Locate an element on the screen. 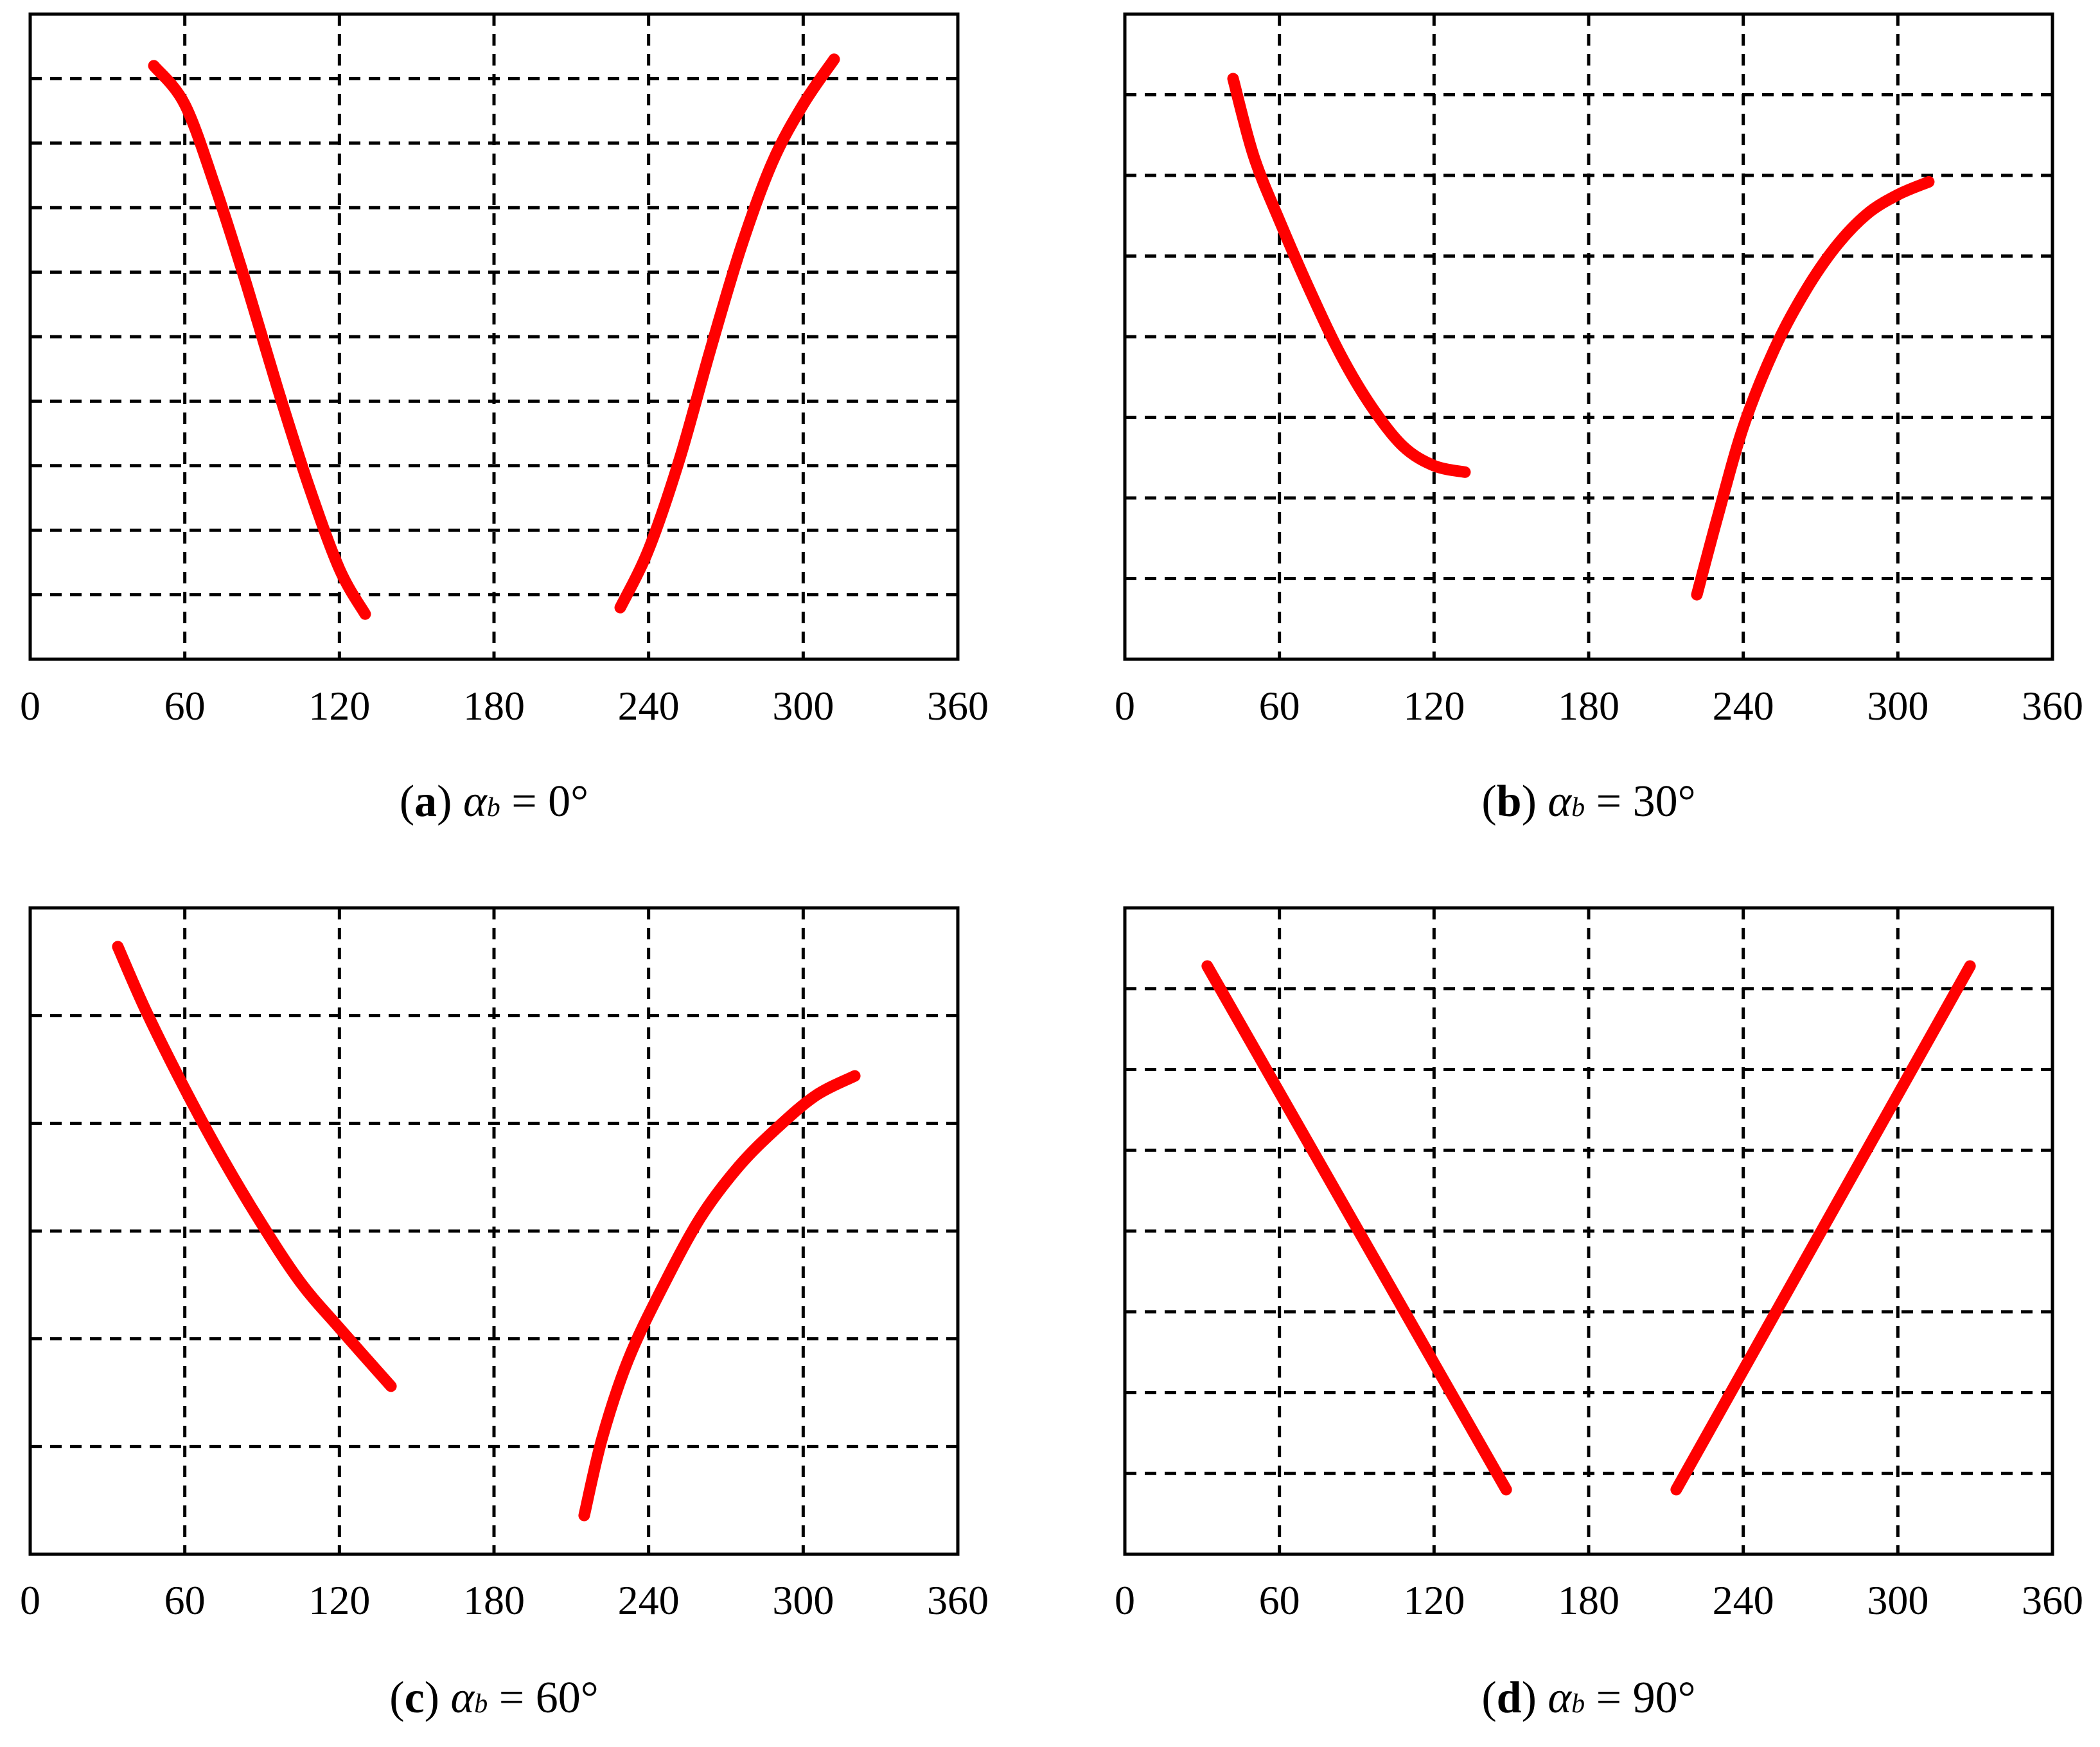  panel-caption: (d) αb = 90° is located at coordinates (1588, 1698).